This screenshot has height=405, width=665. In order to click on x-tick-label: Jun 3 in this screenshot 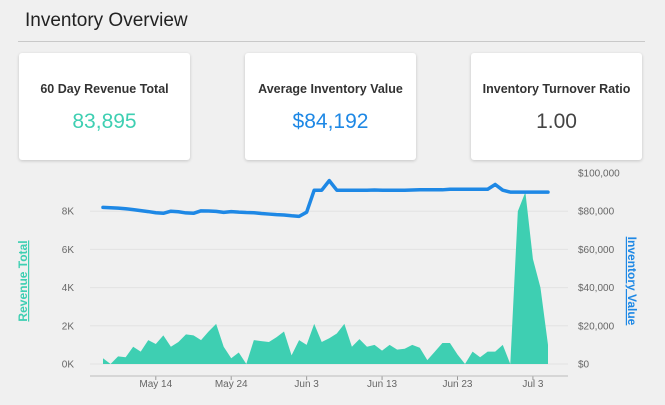, I will do `click(306, 384)`.